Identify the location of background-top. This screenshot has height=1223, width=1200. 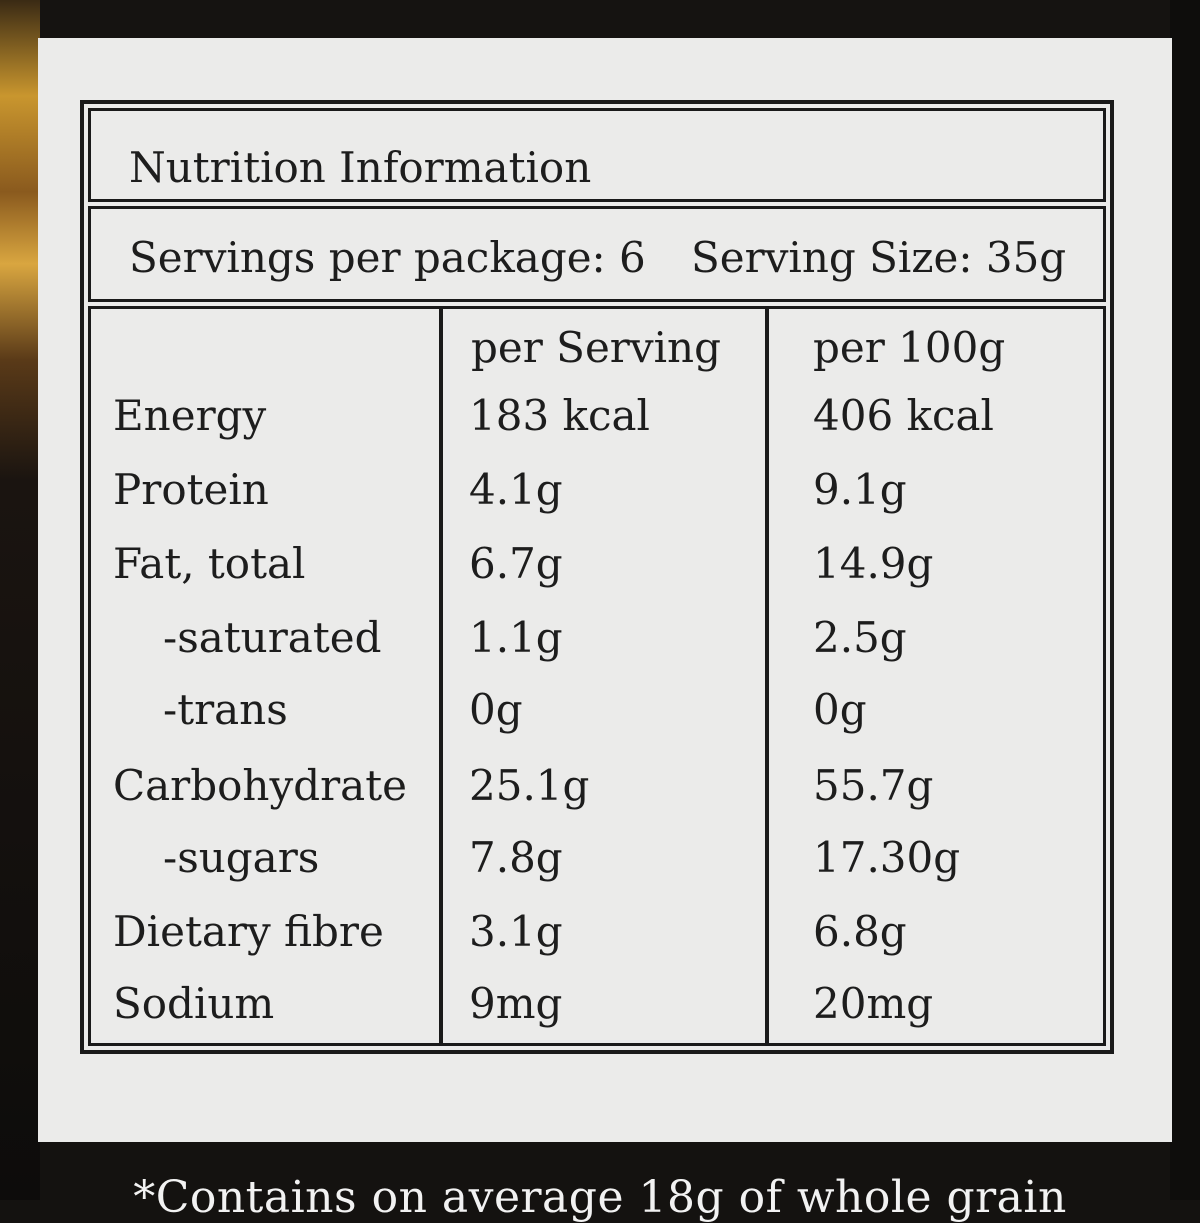
(600, 19).